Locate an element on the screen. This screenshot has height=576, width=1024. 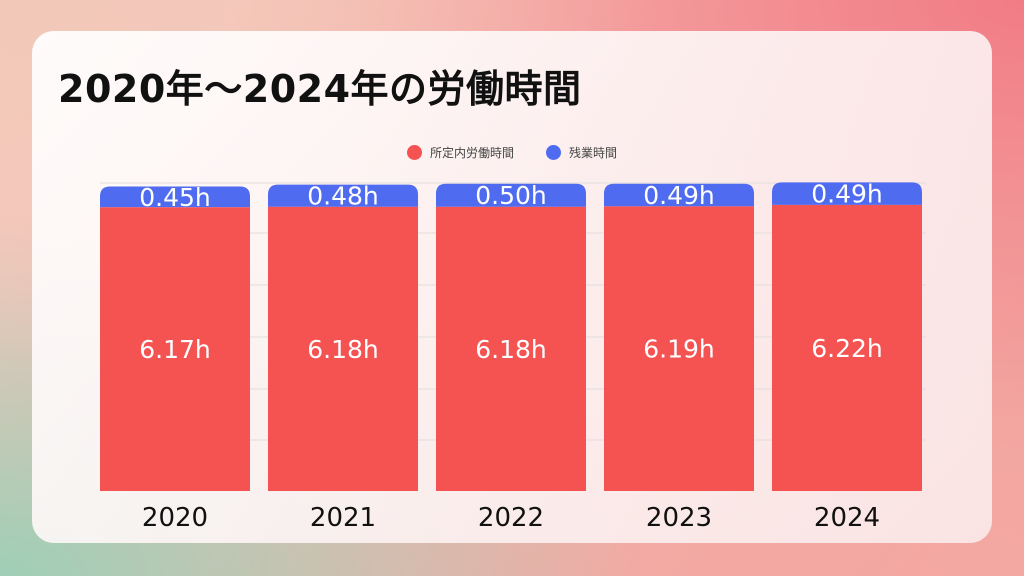
data-label-overtime-2024: 0.49h is located at coordinates (847, 194).